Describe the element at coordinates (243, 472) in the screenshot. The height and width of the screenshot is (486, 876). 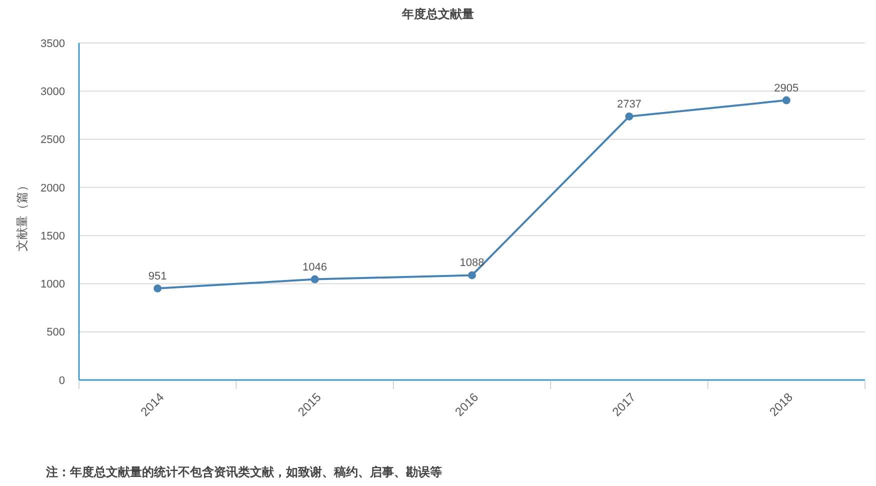
I see `text: 注：年度总文献量的统计不包含资讯类文献，如致谢、稿约、启事、勘误等` at that location.